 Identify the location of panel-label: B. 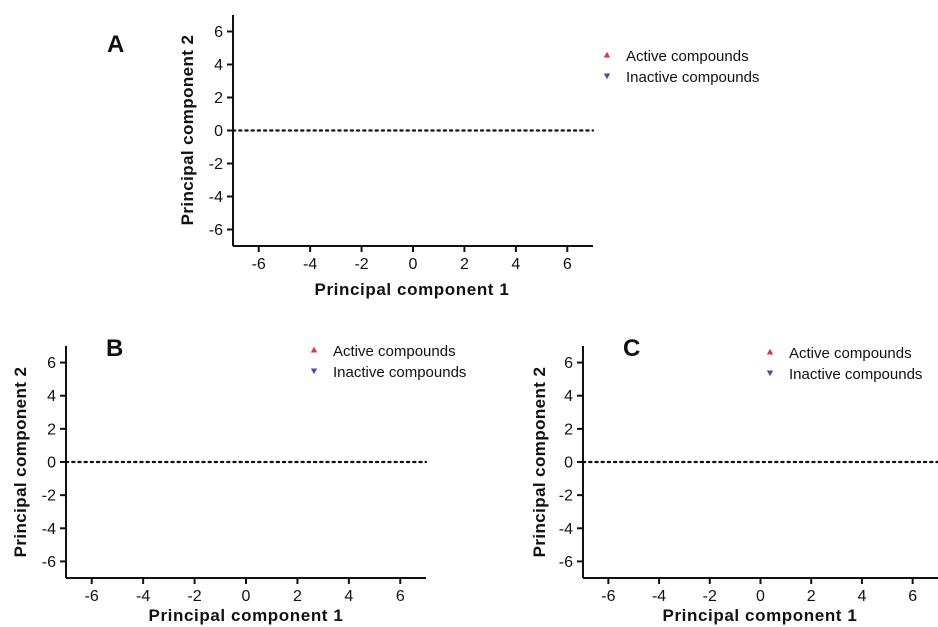
(114, 348).